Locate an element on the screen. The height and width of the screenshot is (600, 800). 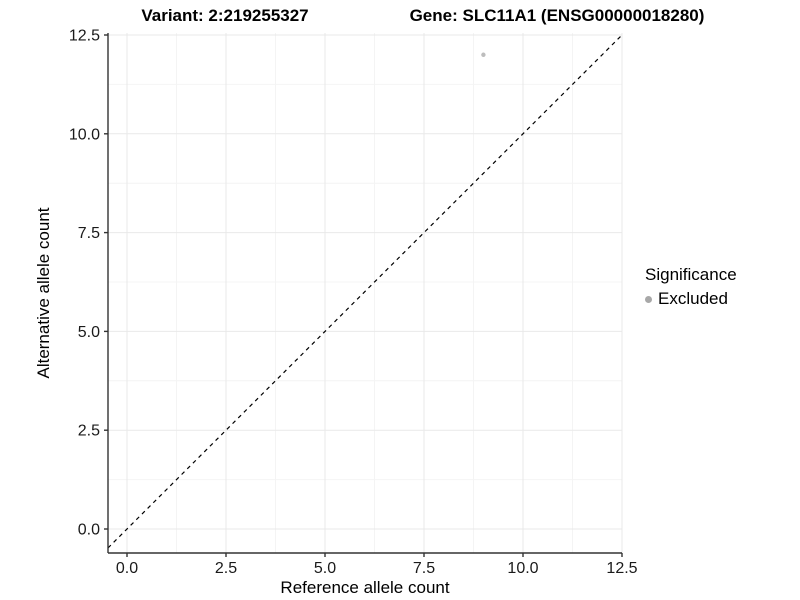
x-tick-label: 12.5 is located at coordinates (621, 568).